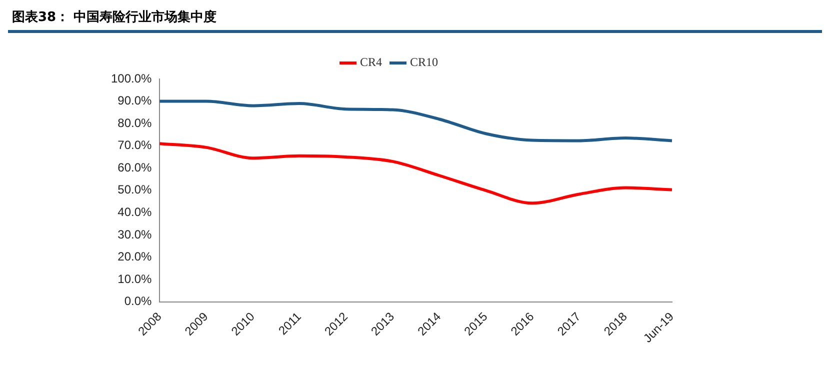 This screenshot has height=371, width=830. I want to click on legend-label: CR10, so click(424, 62).